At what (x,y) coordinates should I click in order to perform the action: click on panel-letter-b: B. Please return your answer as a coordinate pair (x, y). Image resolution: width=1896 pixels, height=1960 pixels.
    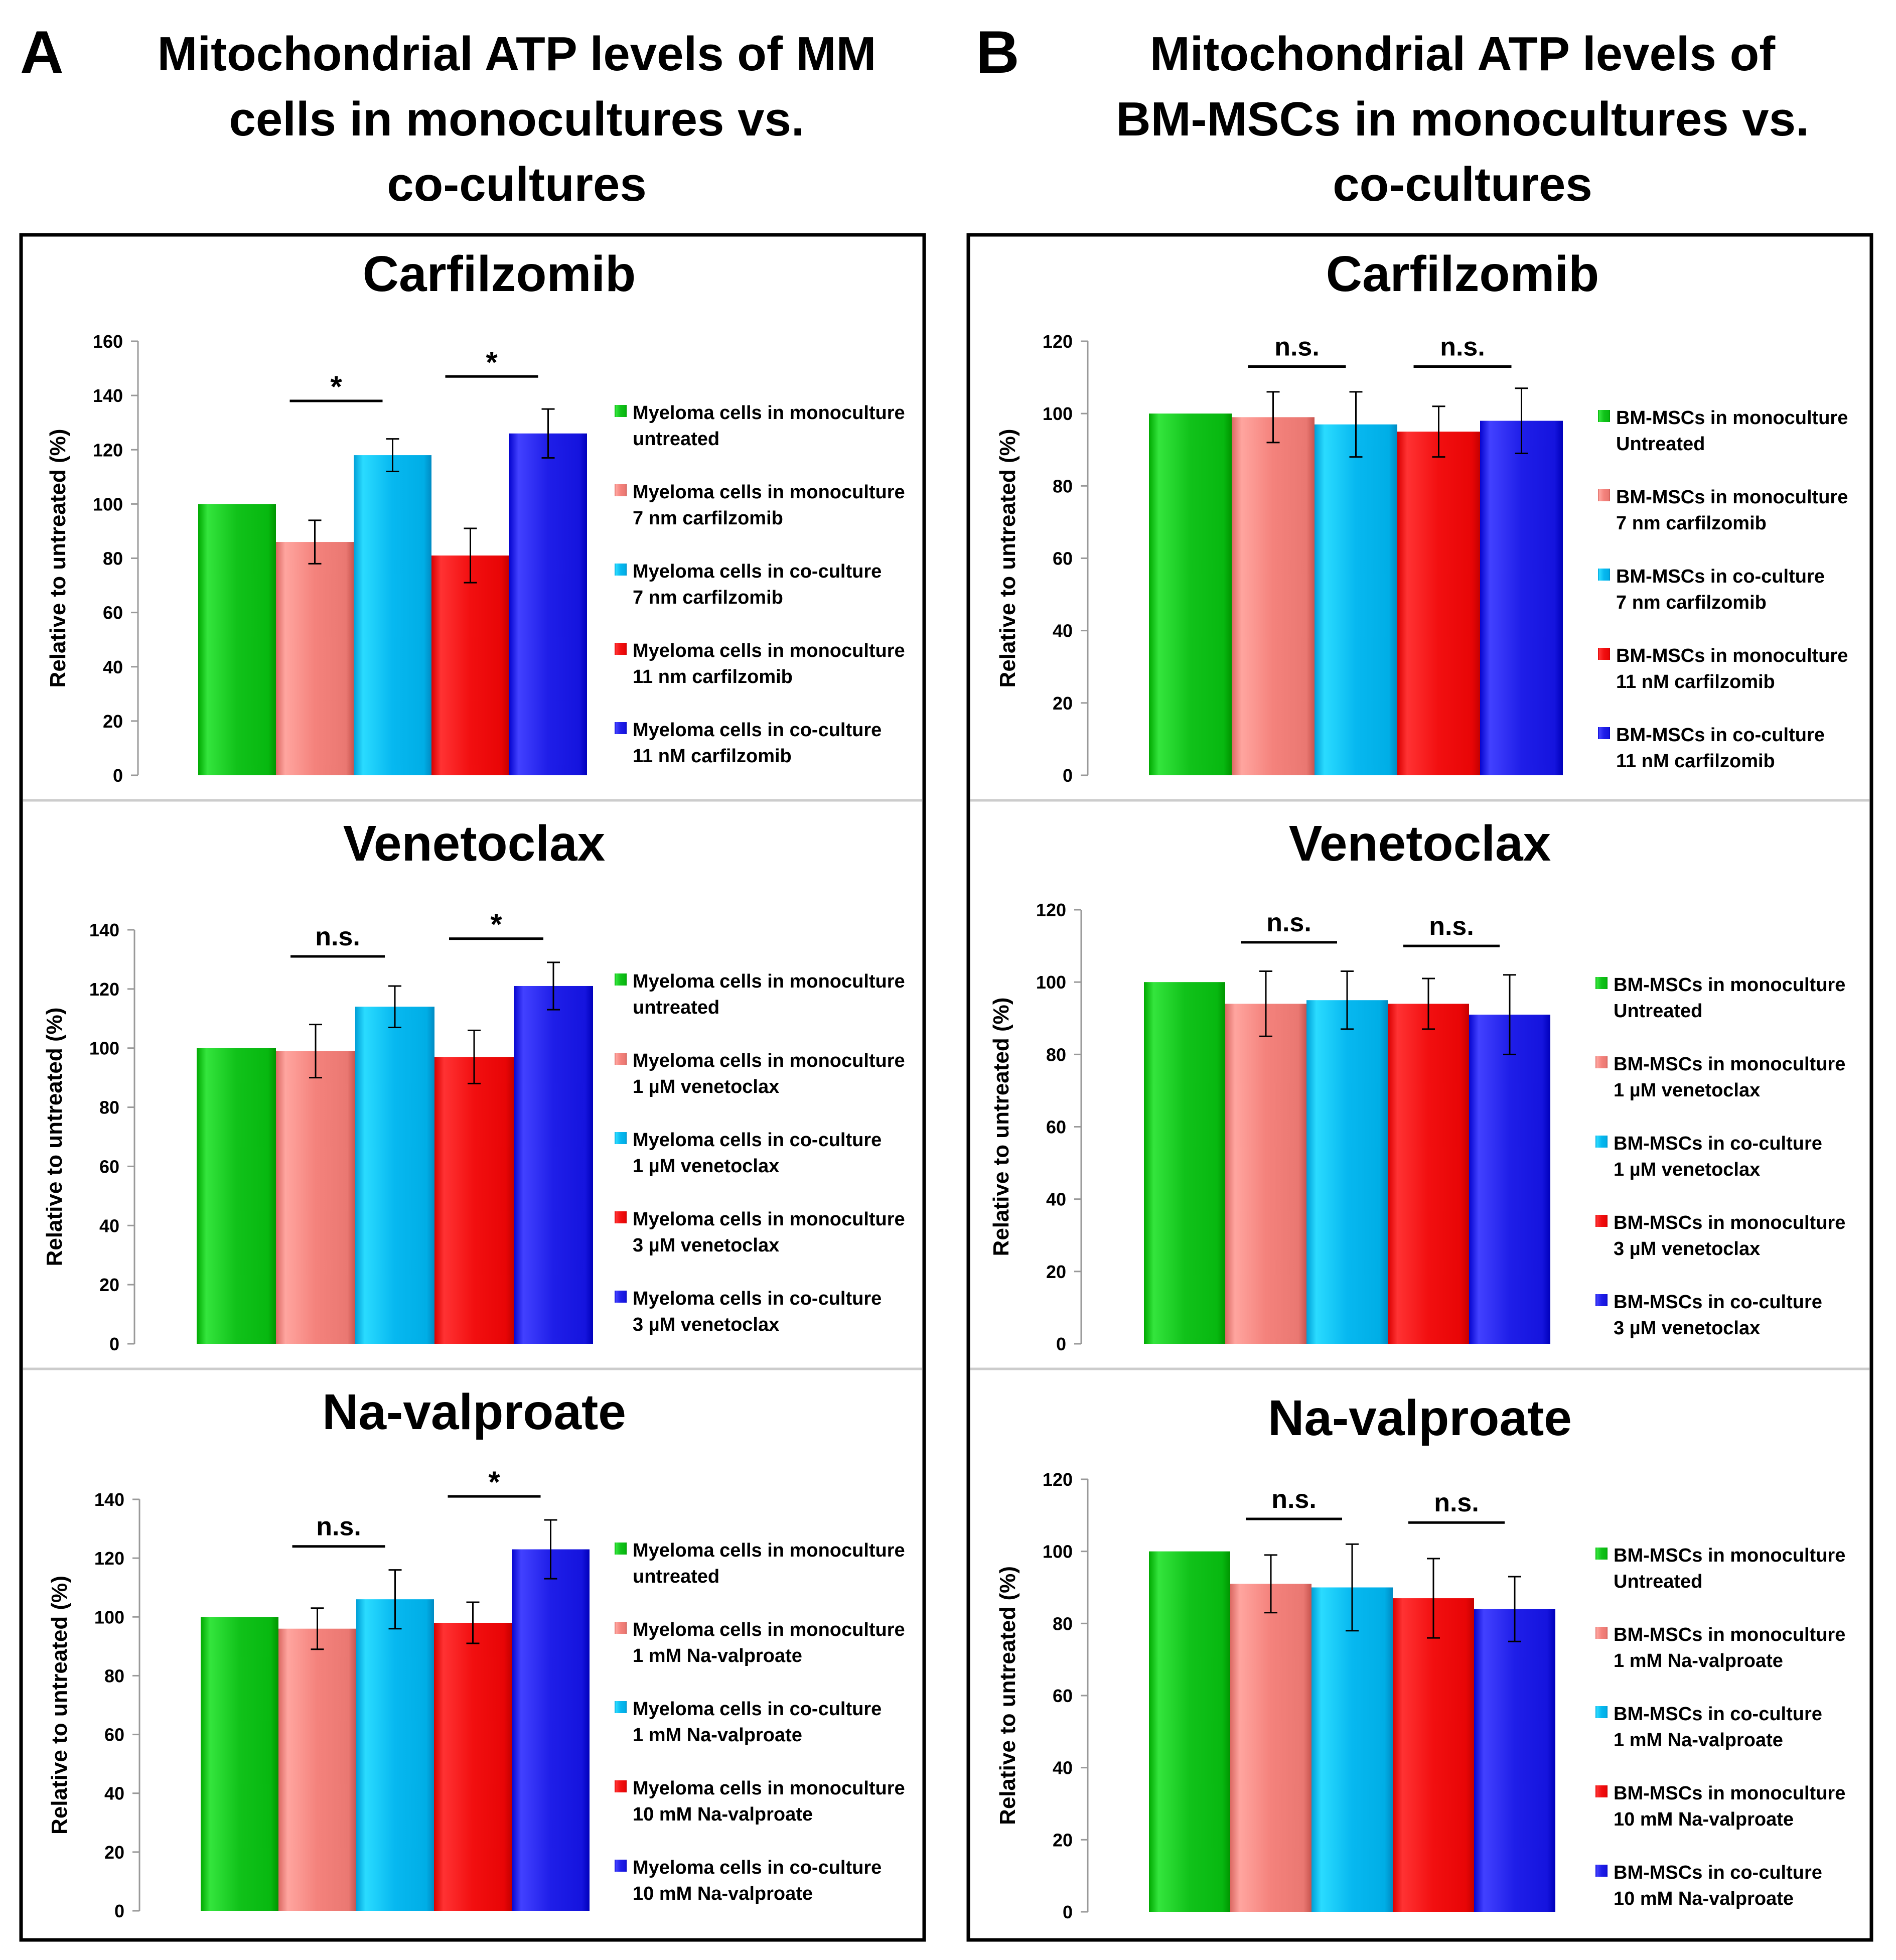
    Looking at the image, I should click on (997, 52).